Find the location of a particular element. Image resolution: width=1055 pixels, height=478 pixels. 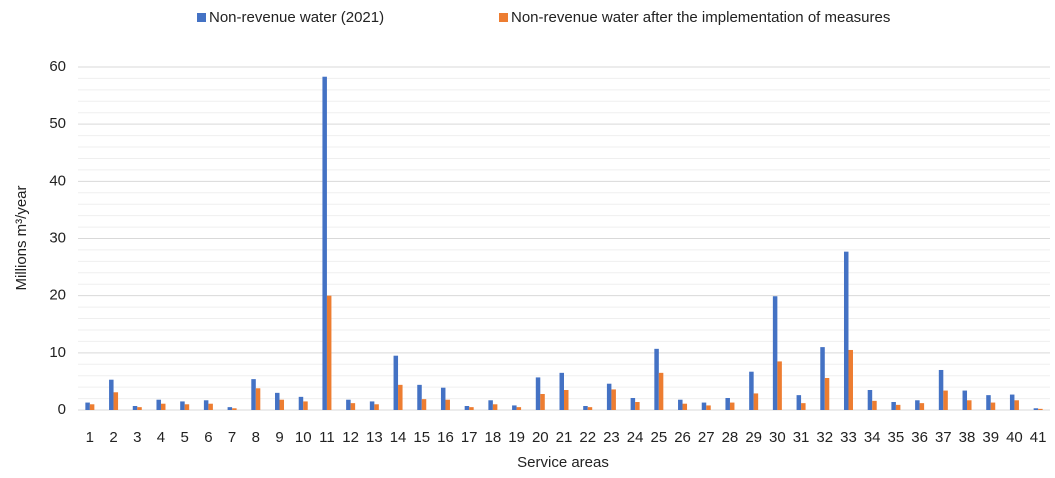

x-tick-label: 11 is located at coordinates (327, 437).